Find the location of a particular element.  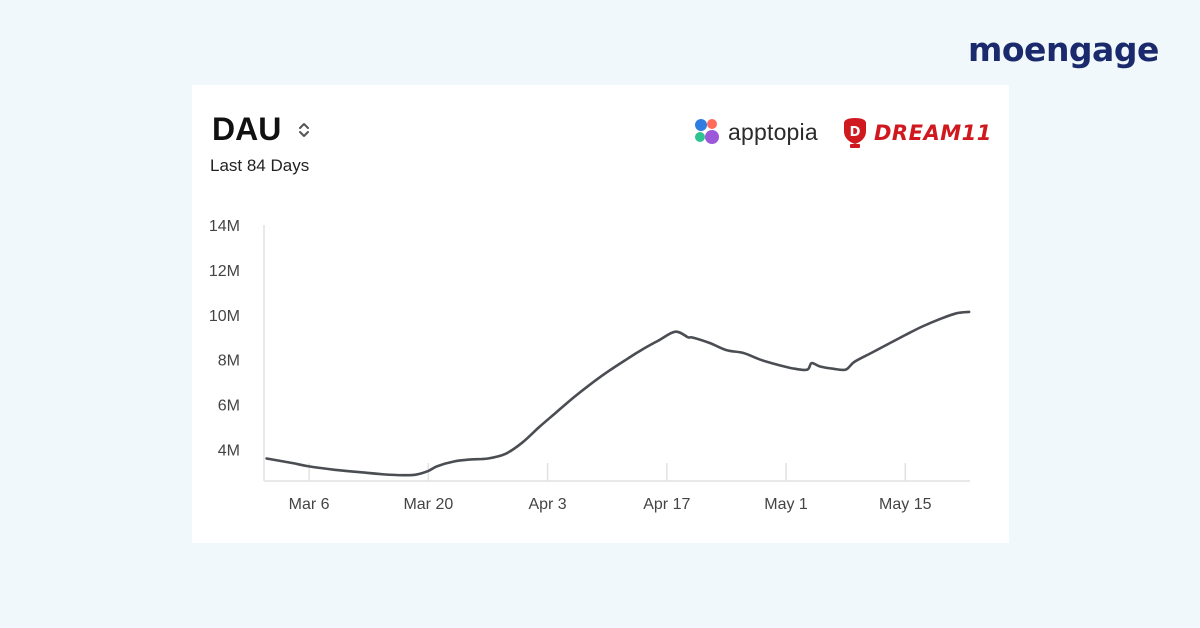

chart-subtitle: Last 84 Days is located at coordinates (260, 165).